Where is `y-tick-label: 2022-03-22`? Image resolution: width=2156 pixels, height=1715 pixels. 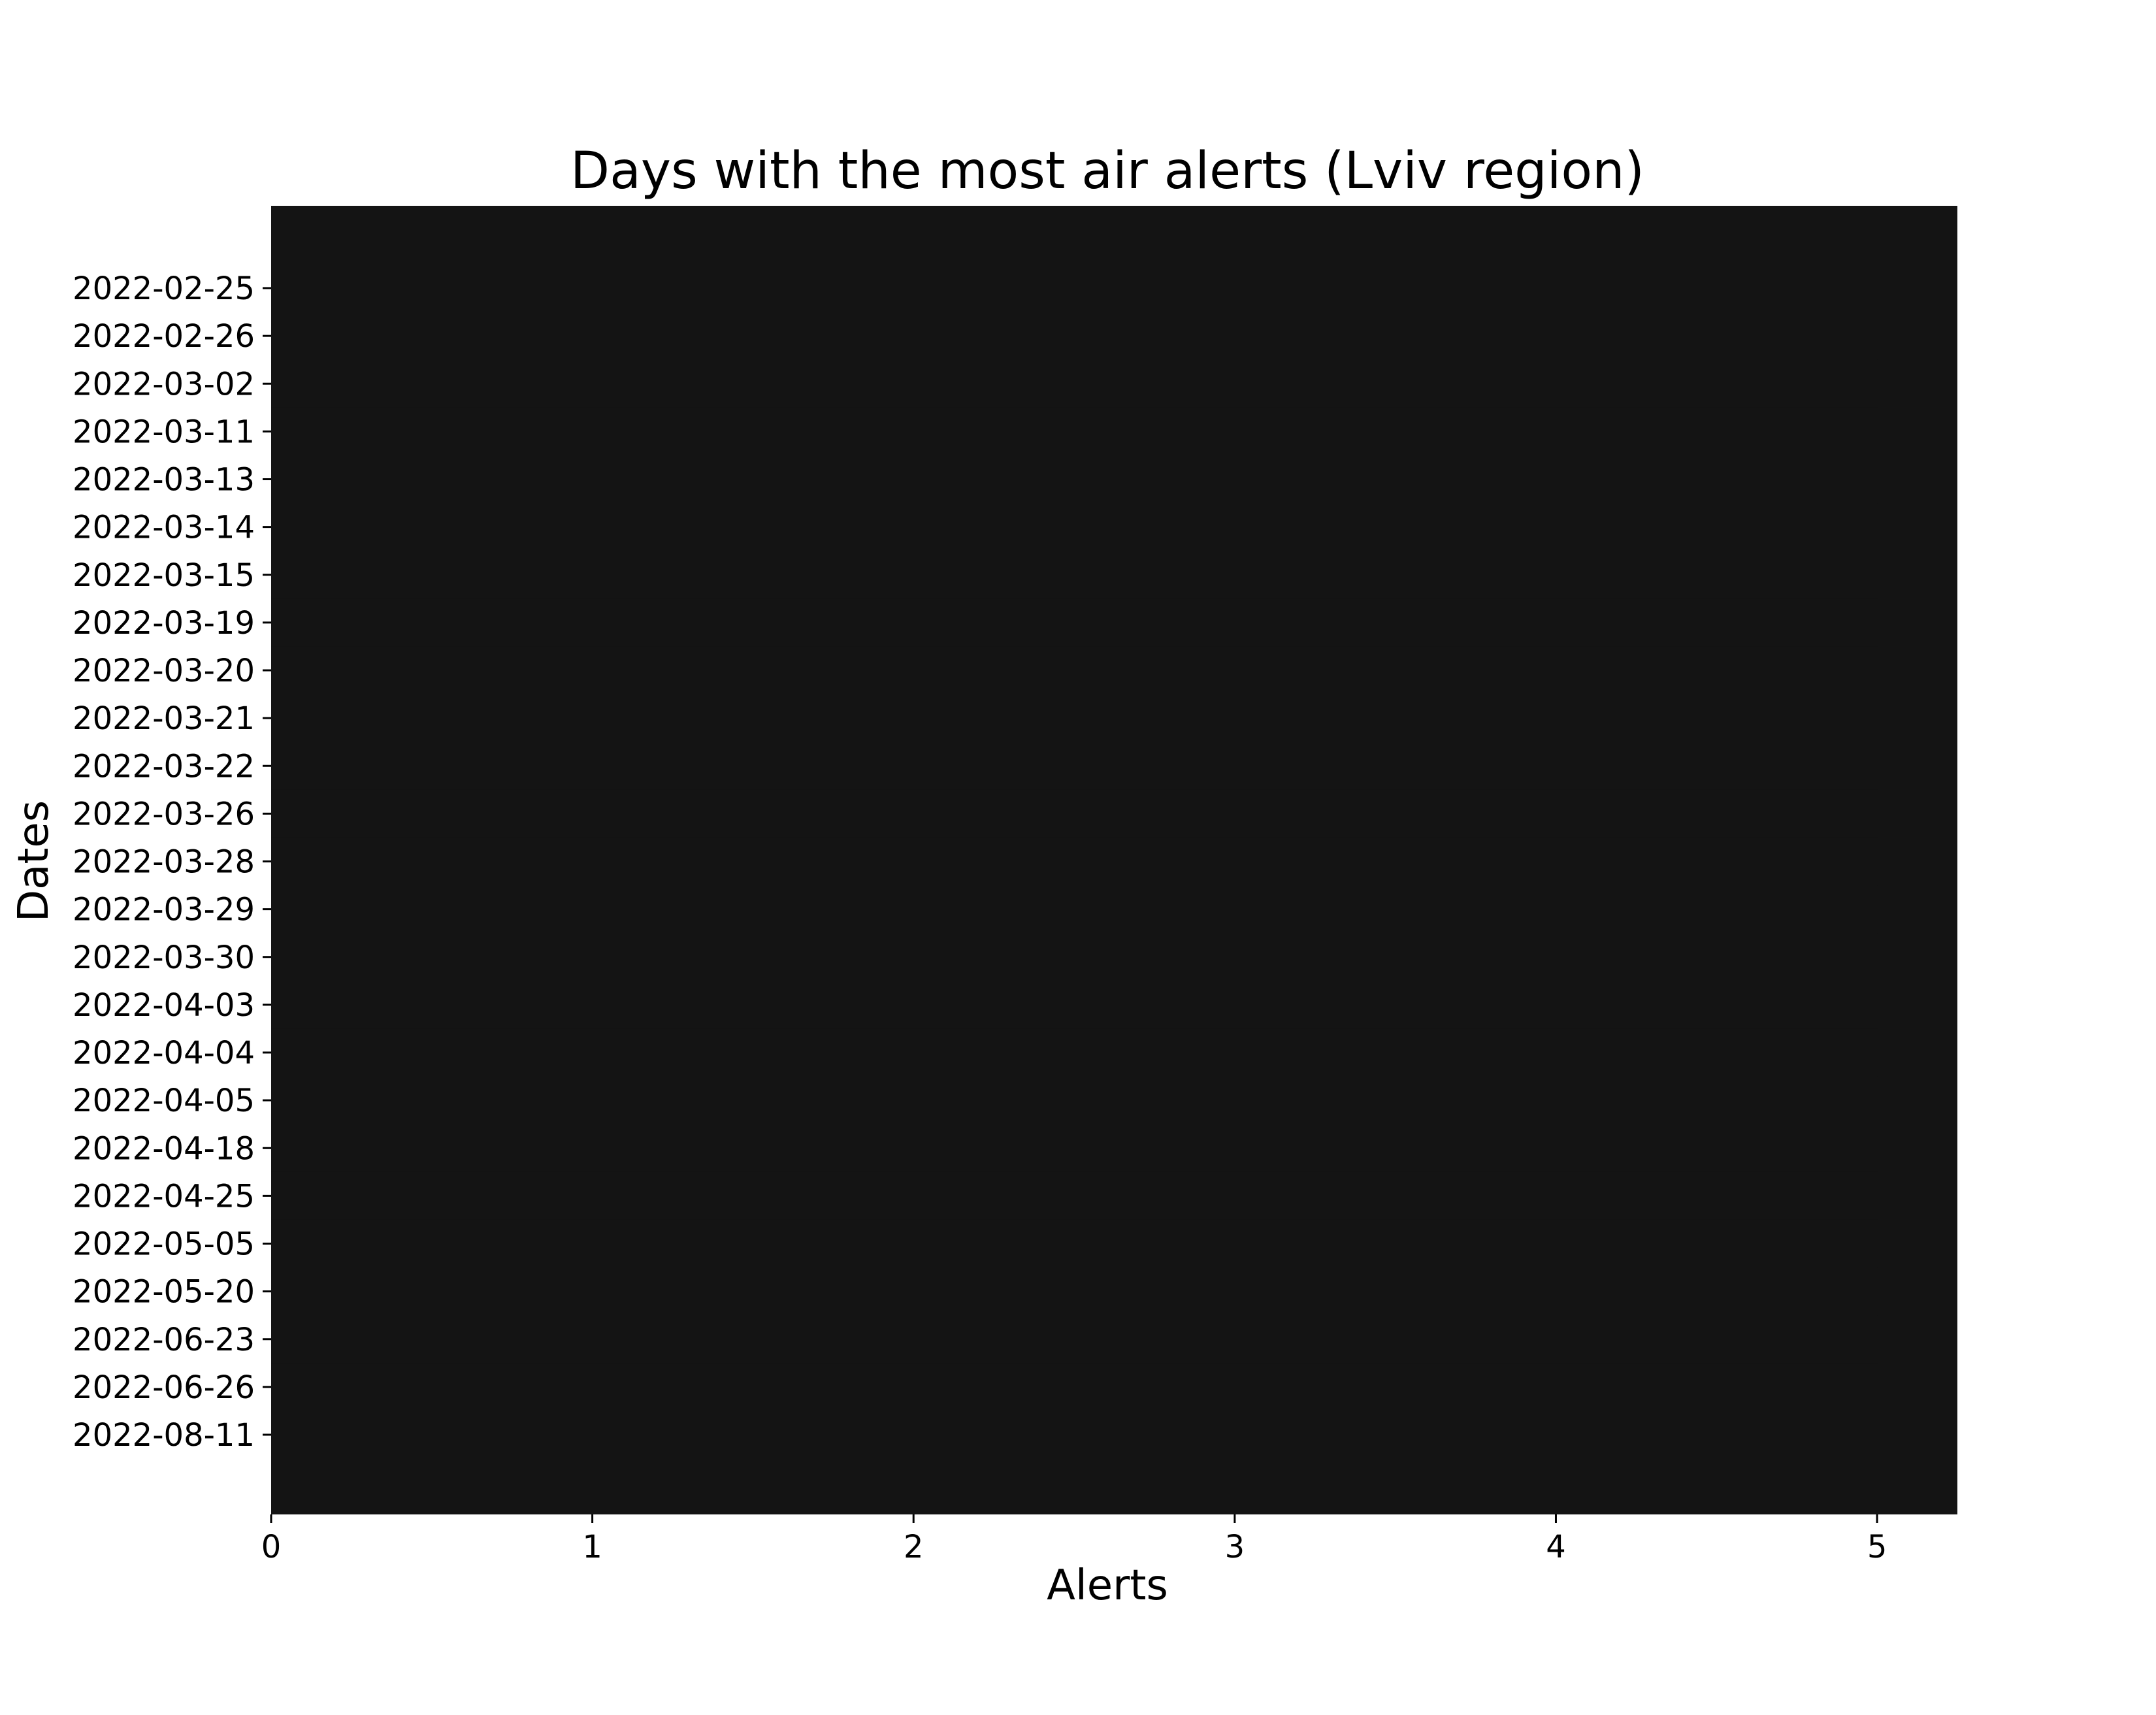 y-tick-label: 2022-03-22 is located at coordinates (164, 766).